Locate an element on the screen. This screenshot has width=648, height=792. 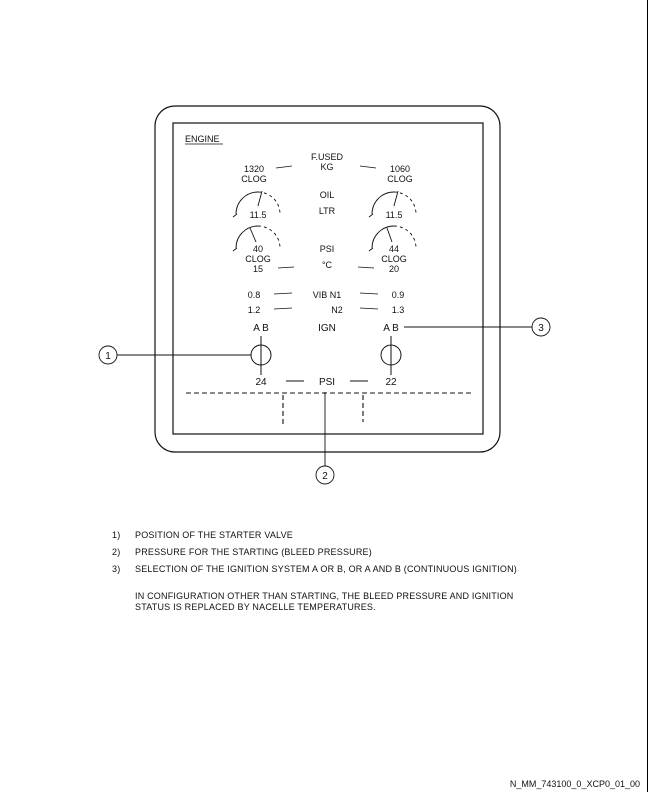
vib-dashes is located at coordinates (326, 301).